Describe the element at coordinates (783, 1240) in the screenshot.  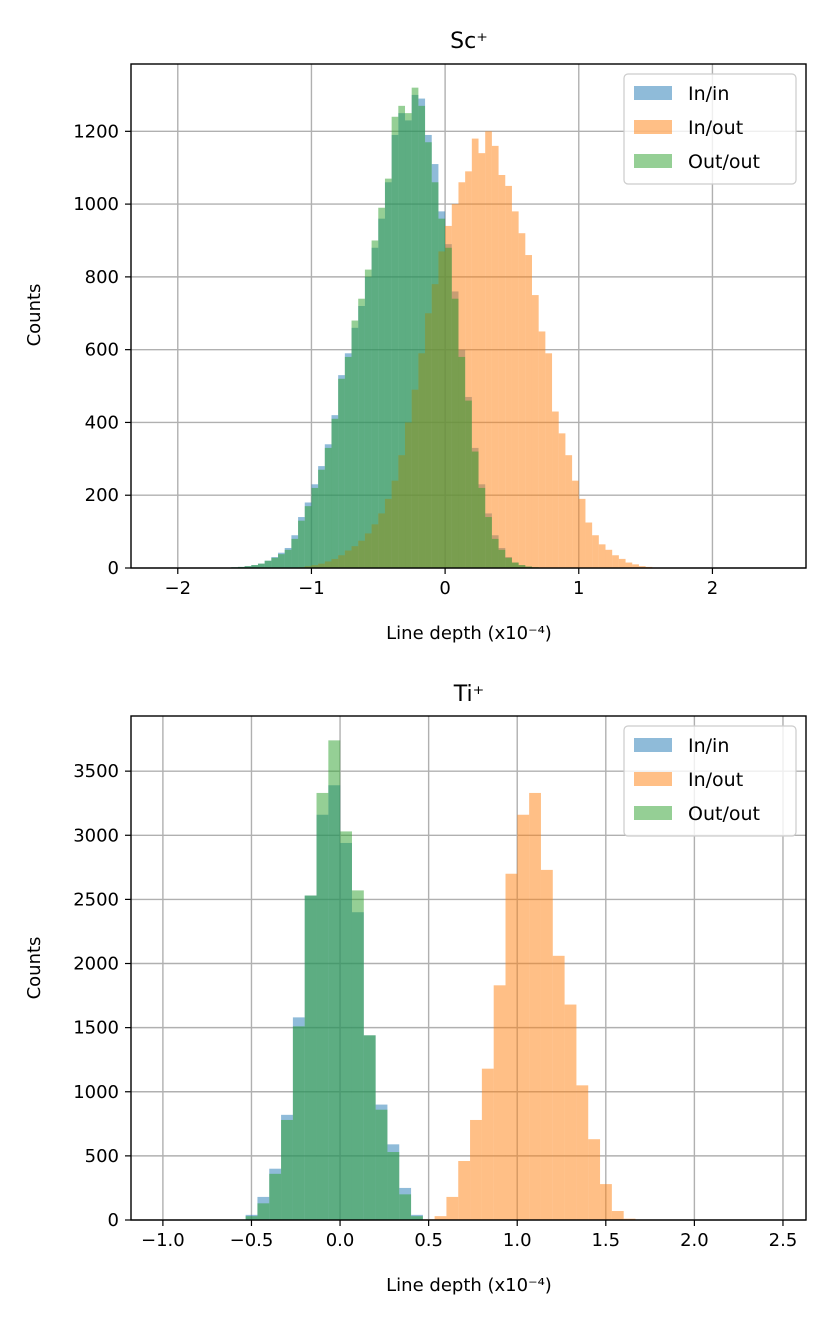
I see `x-tick-label: 2.5` at that location.